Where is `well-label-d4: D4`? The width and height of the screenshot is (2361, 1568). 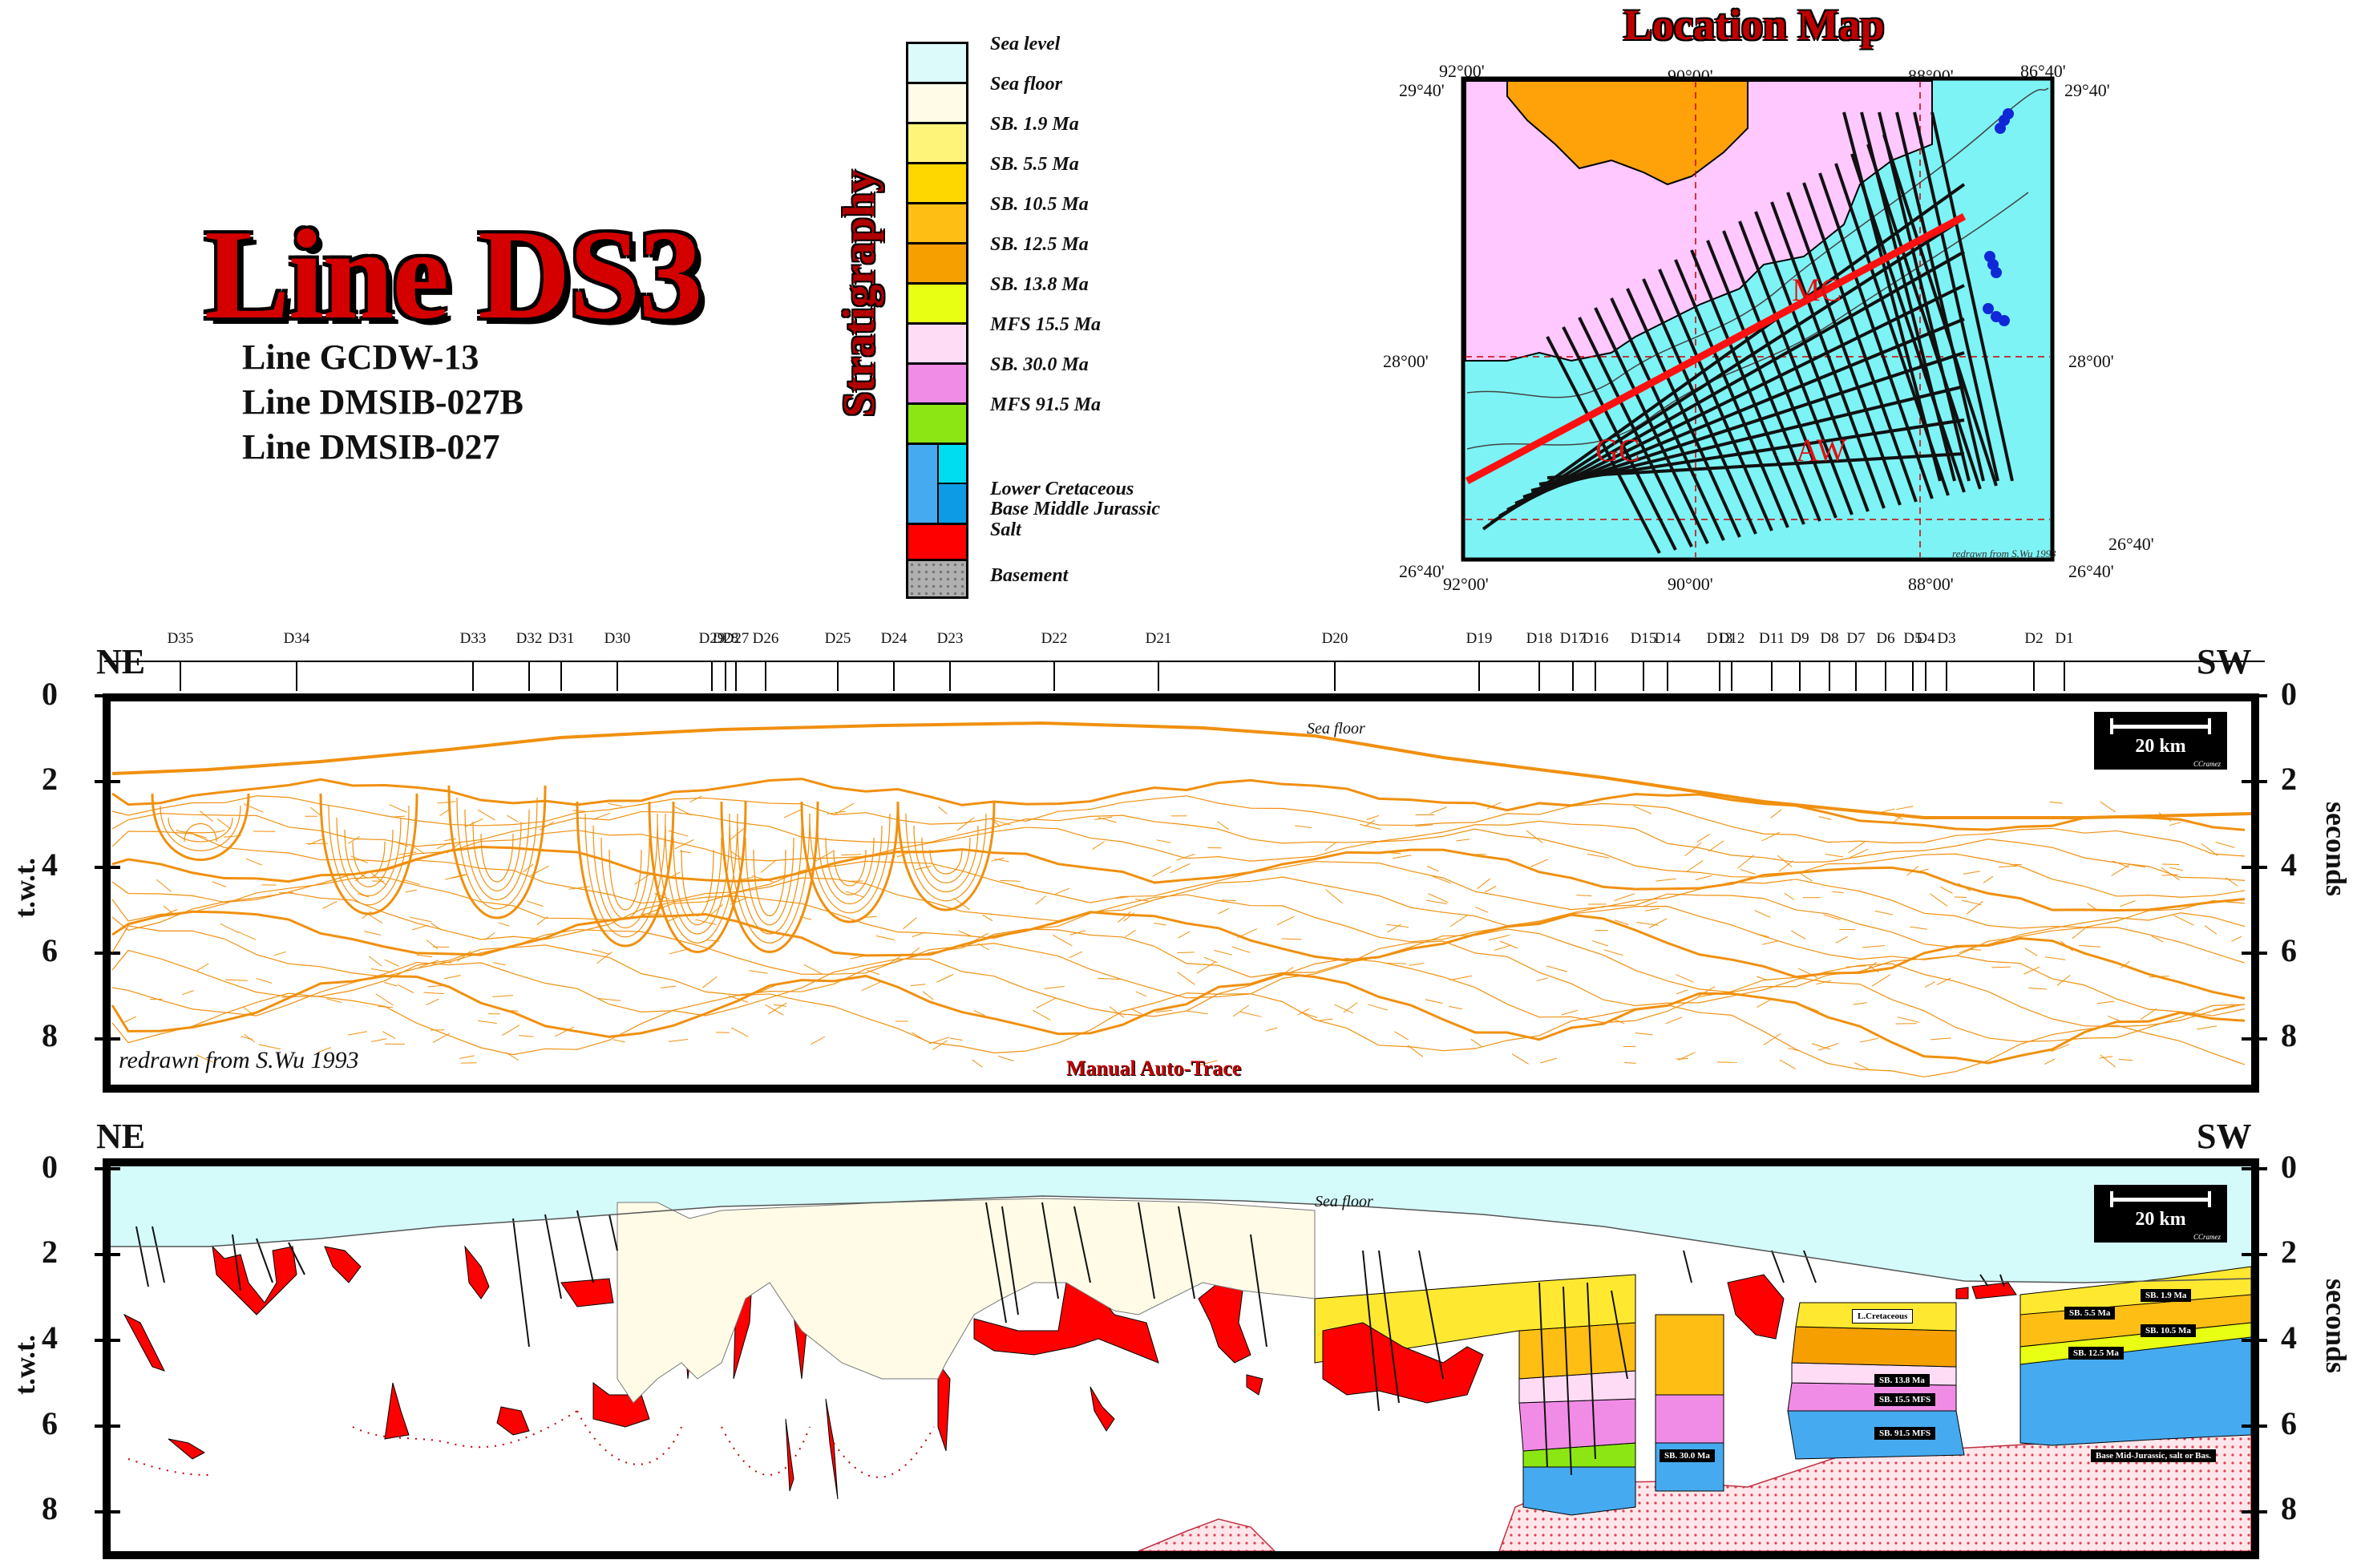 well-label-d4: D4 is located at coordinates (1925, 638).